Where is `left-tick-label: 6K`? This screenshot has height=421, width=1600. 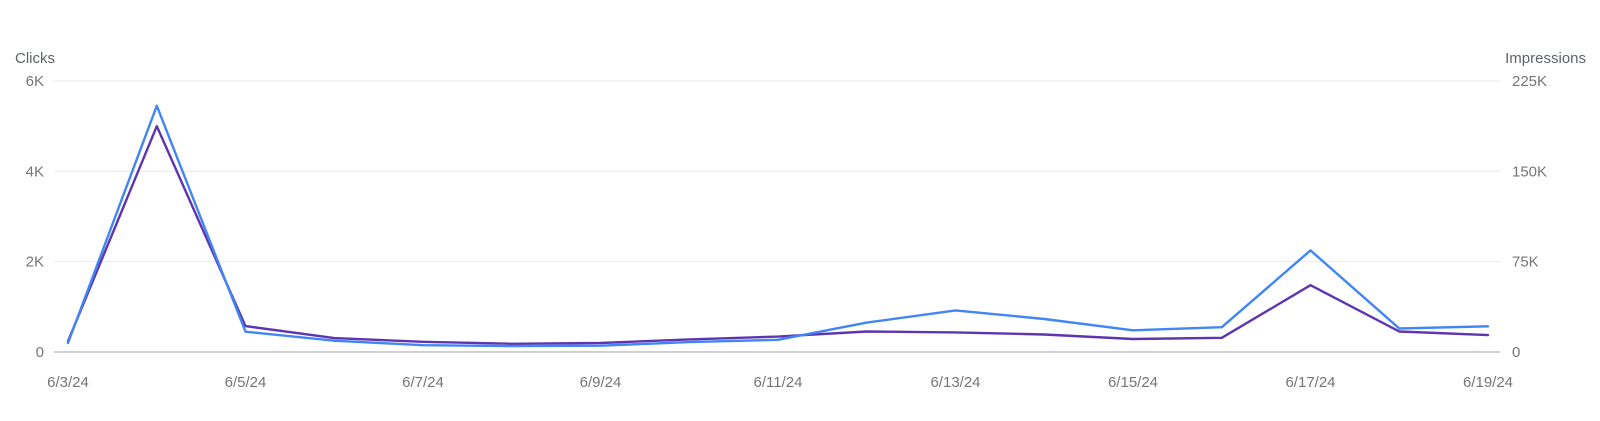
left-tick-label: 6K is located at coordinates (35, 81).